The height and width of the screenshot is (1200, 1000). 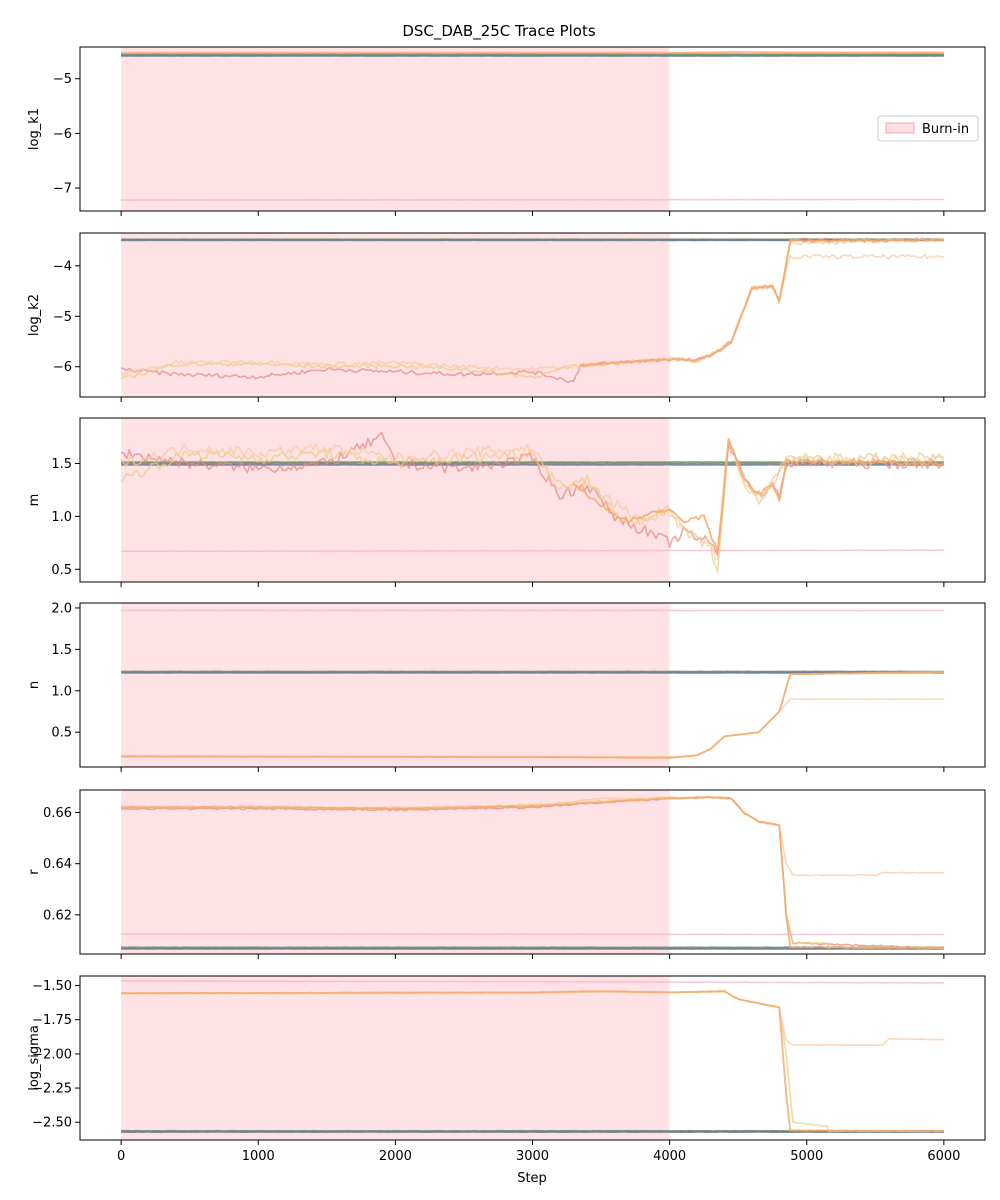 What do you see at coordinates (52, 986) in the screenshot?
I see `y-tick-label: −1.50` at bounding box center [52, 986].